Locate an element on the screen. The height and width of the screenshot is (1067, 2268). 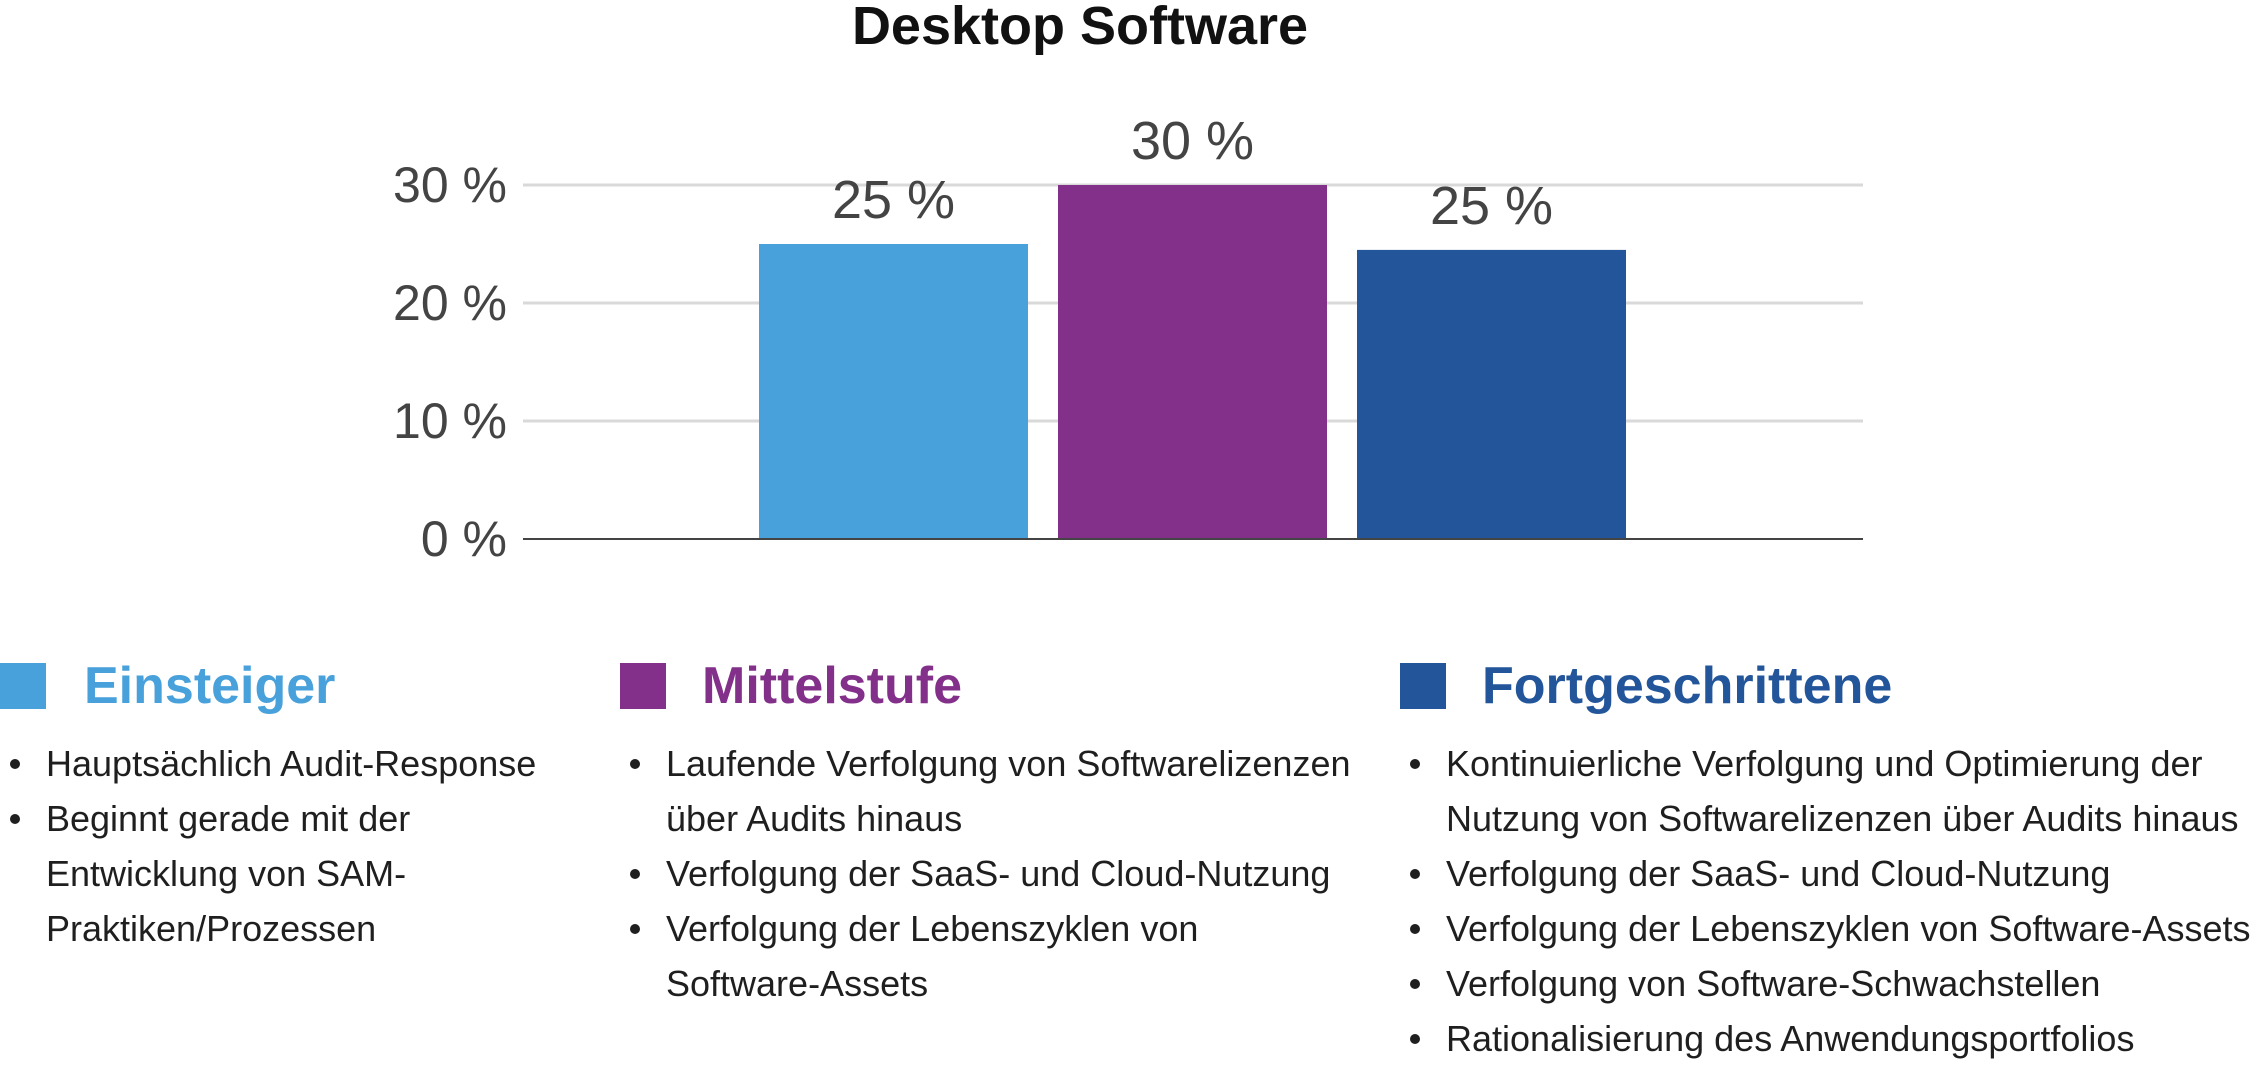
bar-fortgeschrittene is located at coordinates (1491, 394).